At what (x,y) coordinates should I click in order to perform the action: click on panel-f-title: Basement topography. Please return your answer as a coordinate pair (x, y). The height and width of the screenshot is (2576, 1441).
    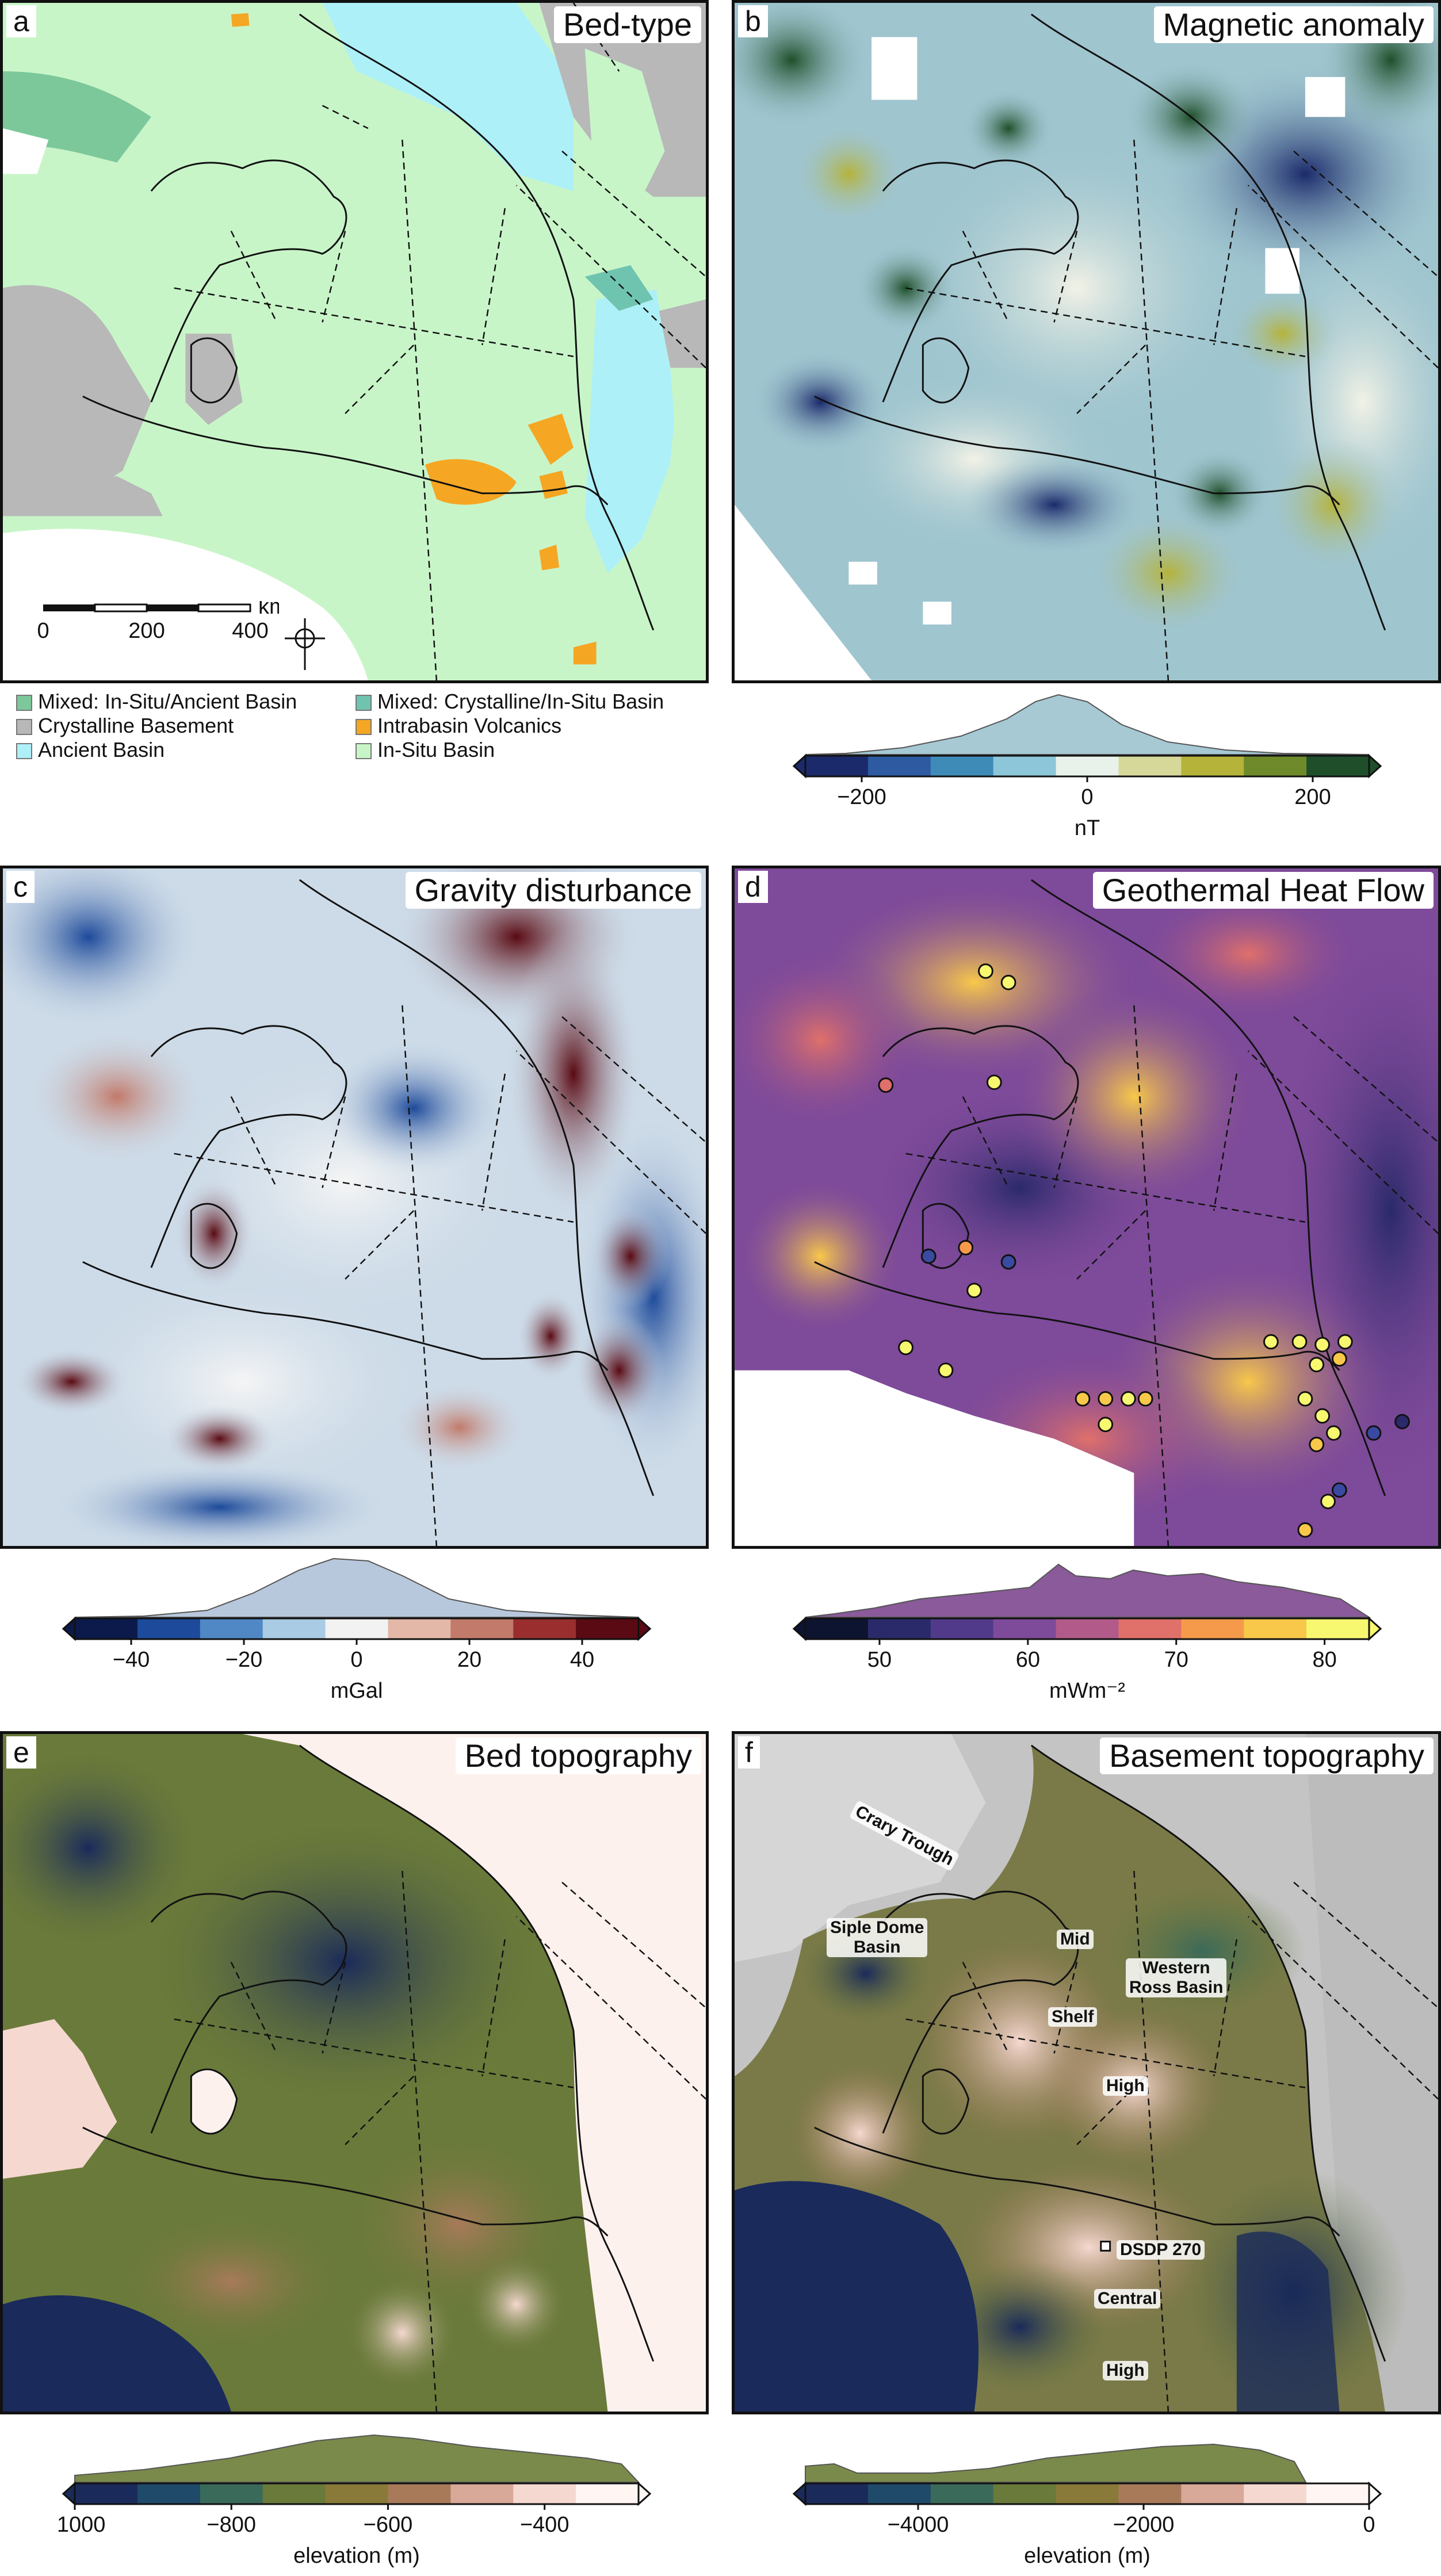
    Looking at the image, I should click on (1267, 1755).